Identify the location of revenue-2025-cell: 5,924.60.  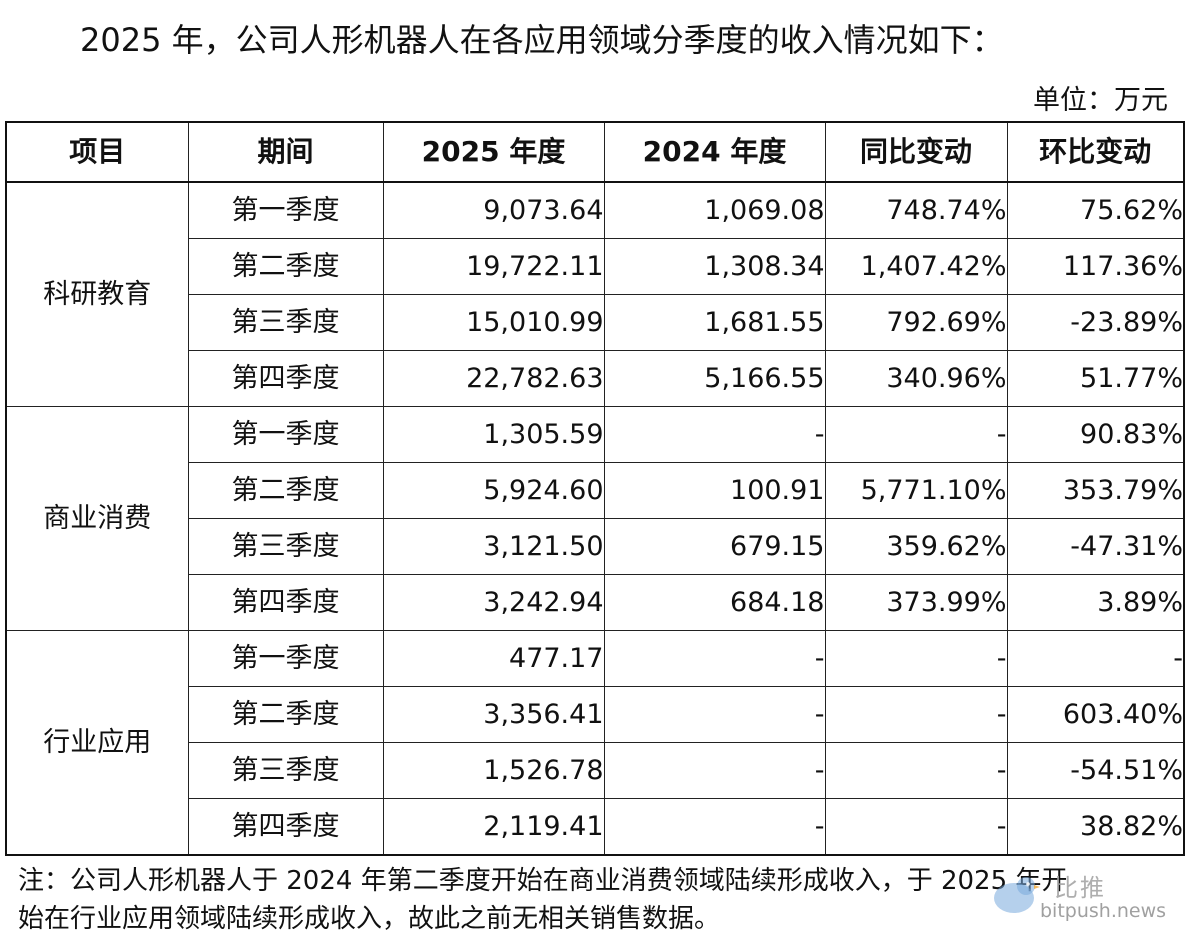
(493, 490).